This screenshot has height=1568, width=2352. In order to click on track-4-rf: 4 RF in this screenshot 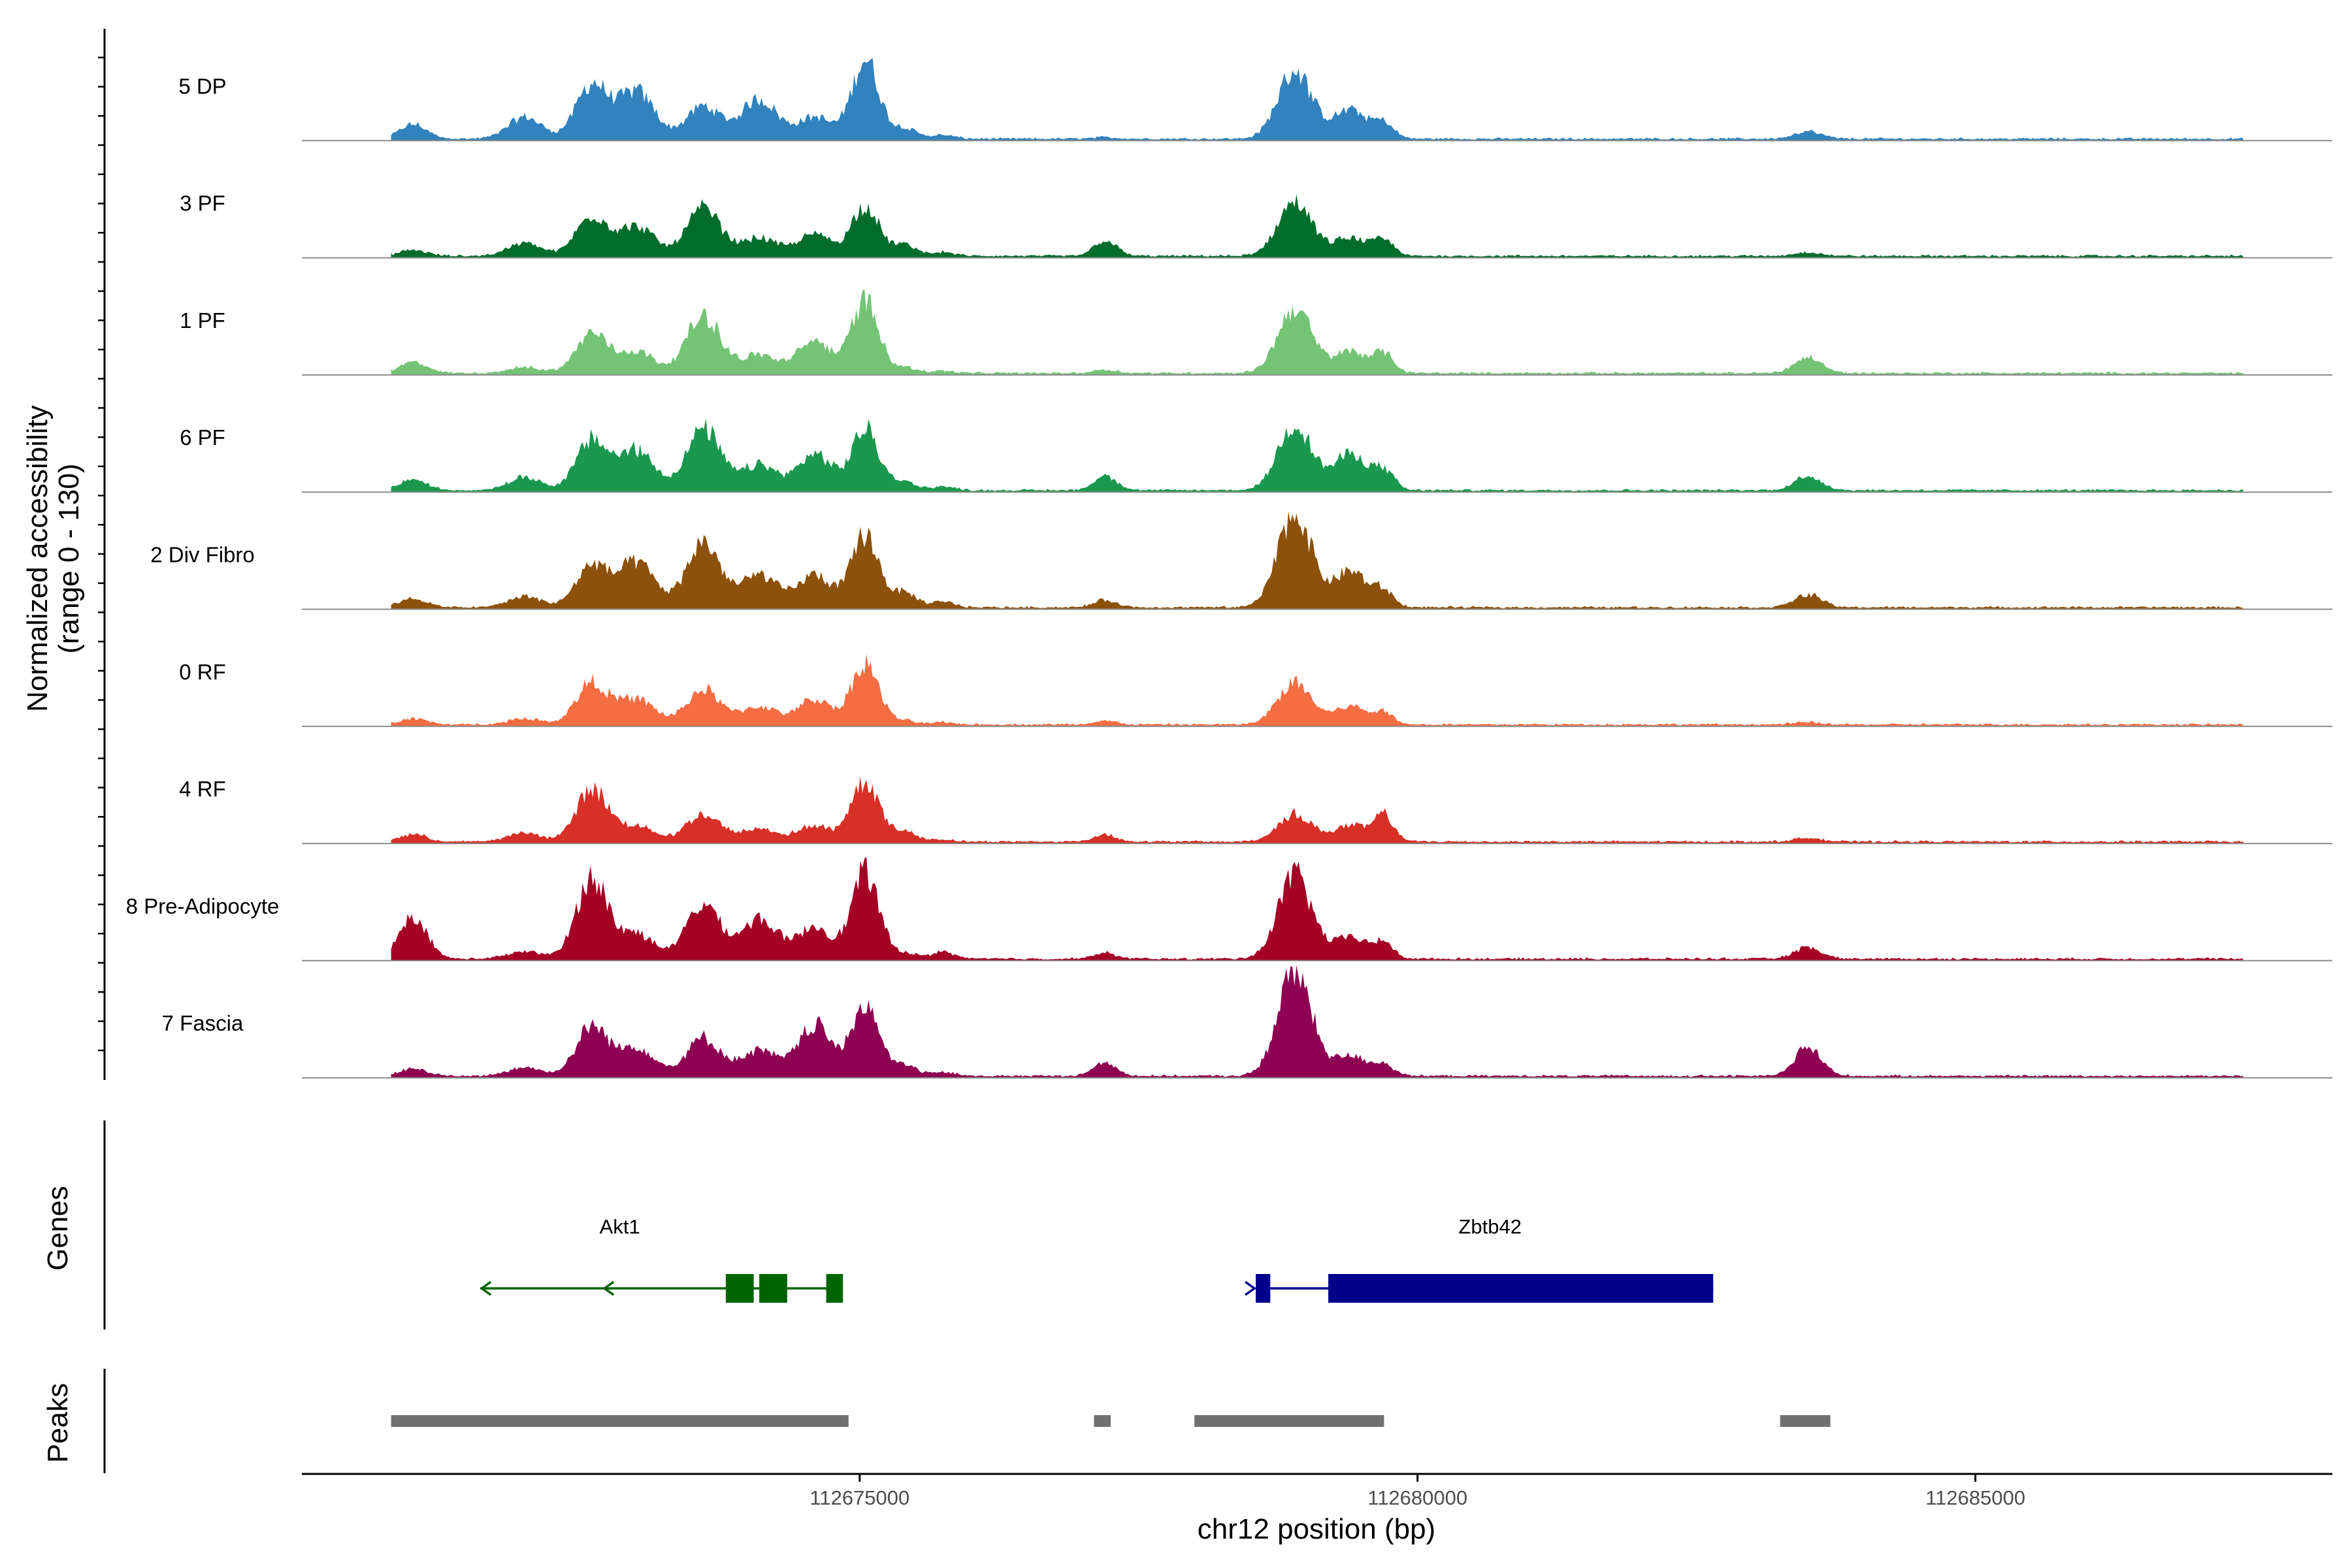, I will do `click(1255, 810)`.